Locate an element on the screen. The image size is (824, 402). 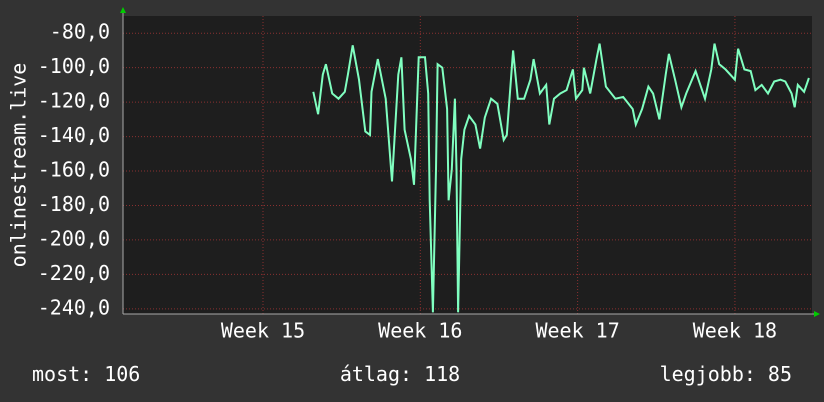
y-tick-label: -100,0 is located at coordinates (74, 66).